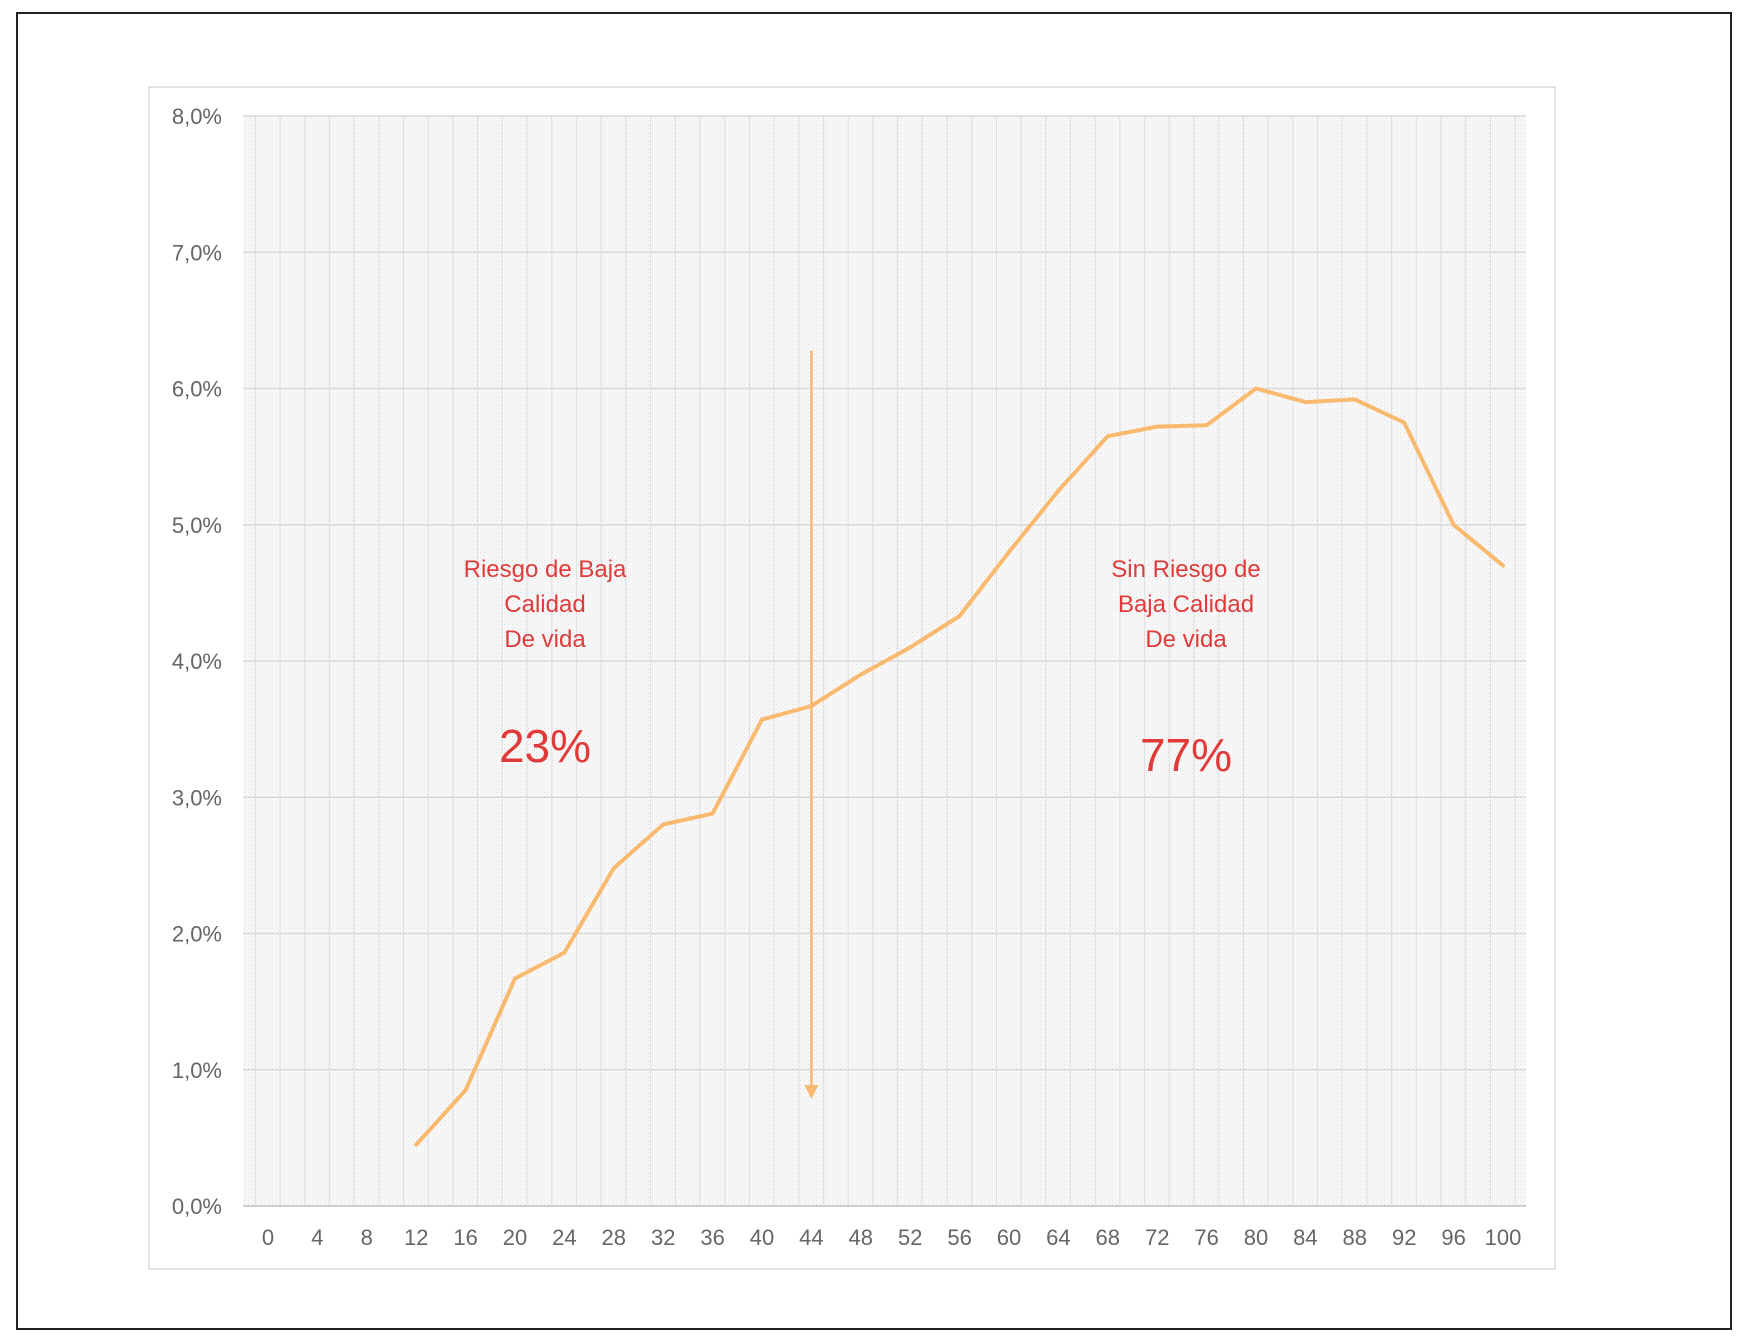 This screenshot has width=1744, height=1344. What do you see at coordinates (197, 389) in the screenshot?
I see `y-tick-label: 6,0%` at bounding box center [197, 389].